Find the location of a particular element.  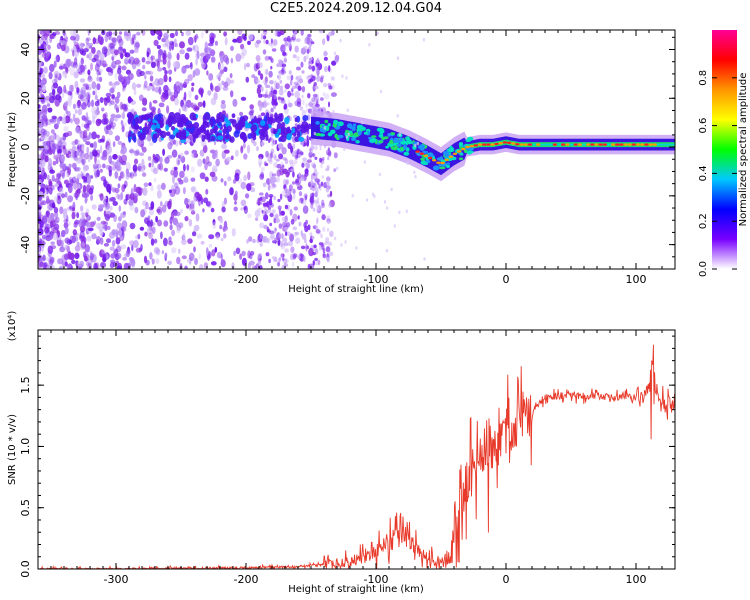

y-tick-label: -20 is located at coordinates (25, 196).